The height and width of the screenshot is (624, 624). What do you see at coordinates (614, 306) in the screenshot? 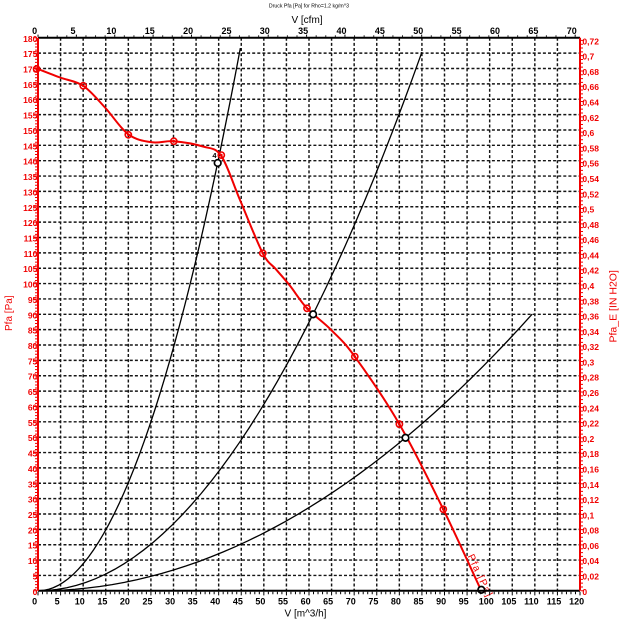
I see `svg-text: Pfa_E [IN H2O]` at bounding box center [614, 306].